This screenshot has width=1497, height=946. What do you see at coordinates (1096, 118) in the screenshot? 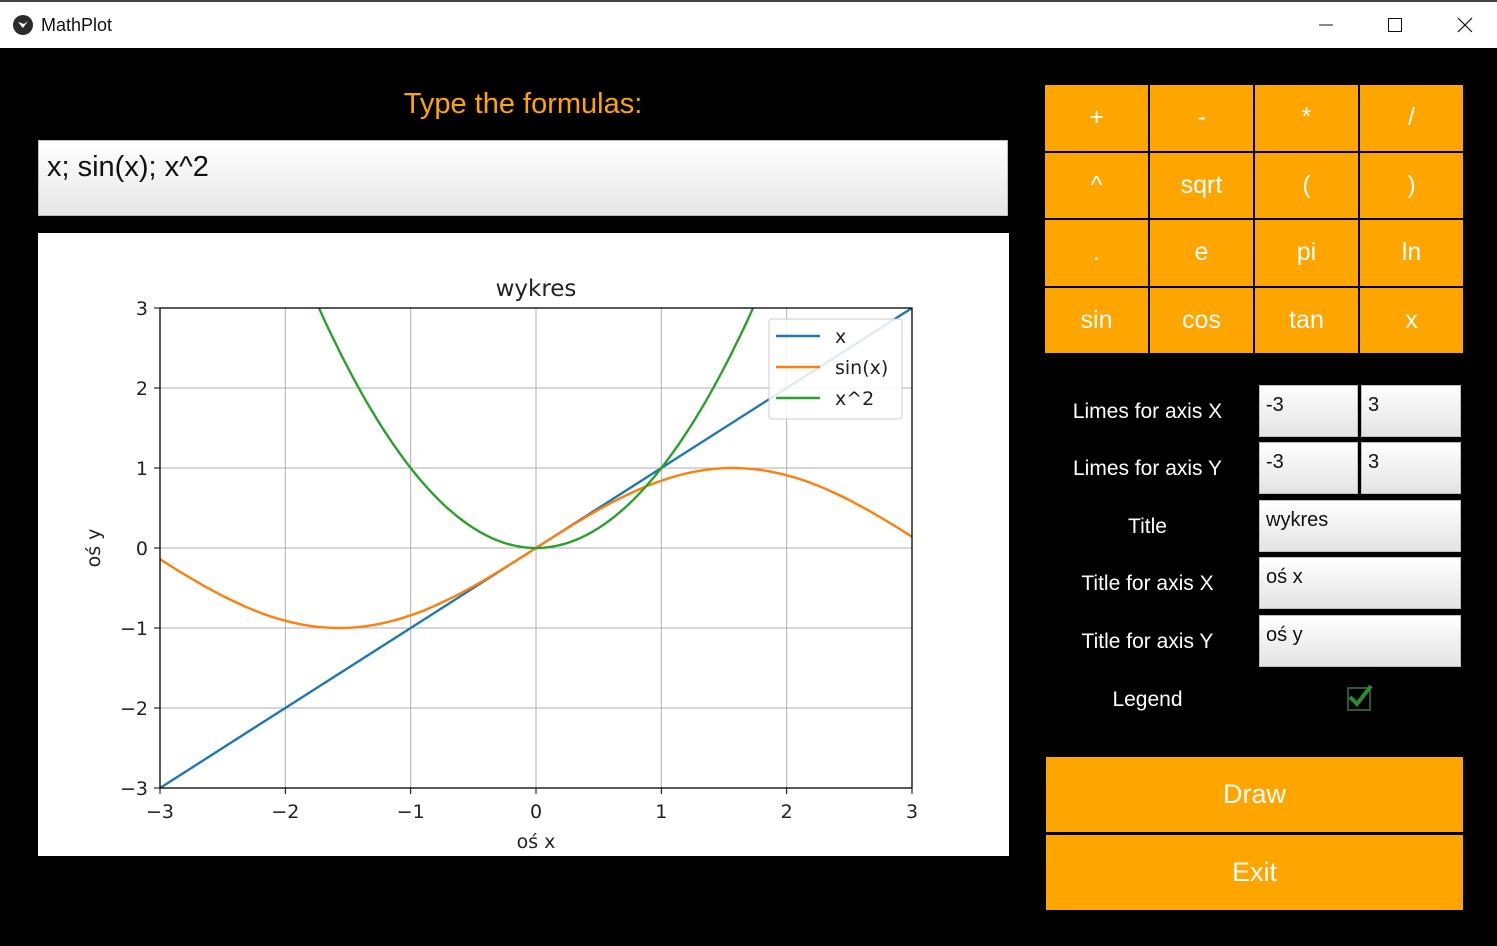
I see `keypad-key: +` at bounding box center [1096, 118].